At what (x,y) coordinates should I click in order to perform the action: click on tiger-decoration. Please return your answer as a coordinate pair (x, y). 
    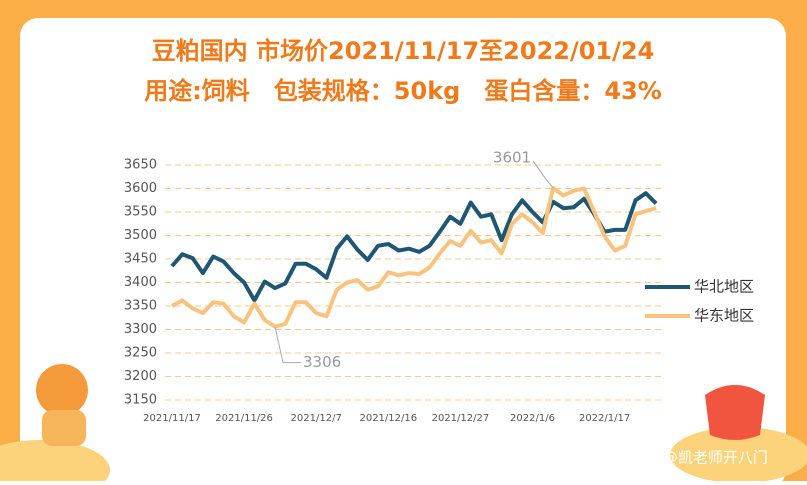
    Looking at the image, I should click on (62, 390).